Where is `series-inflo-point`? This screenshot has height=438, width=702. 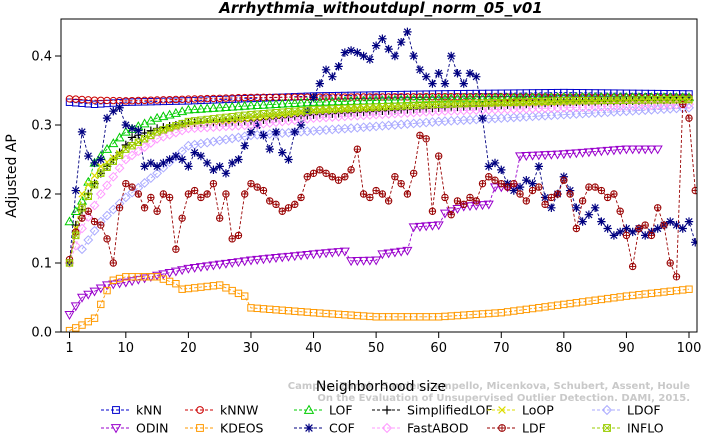
series-inflo-point is located at coordinates (69, 263).